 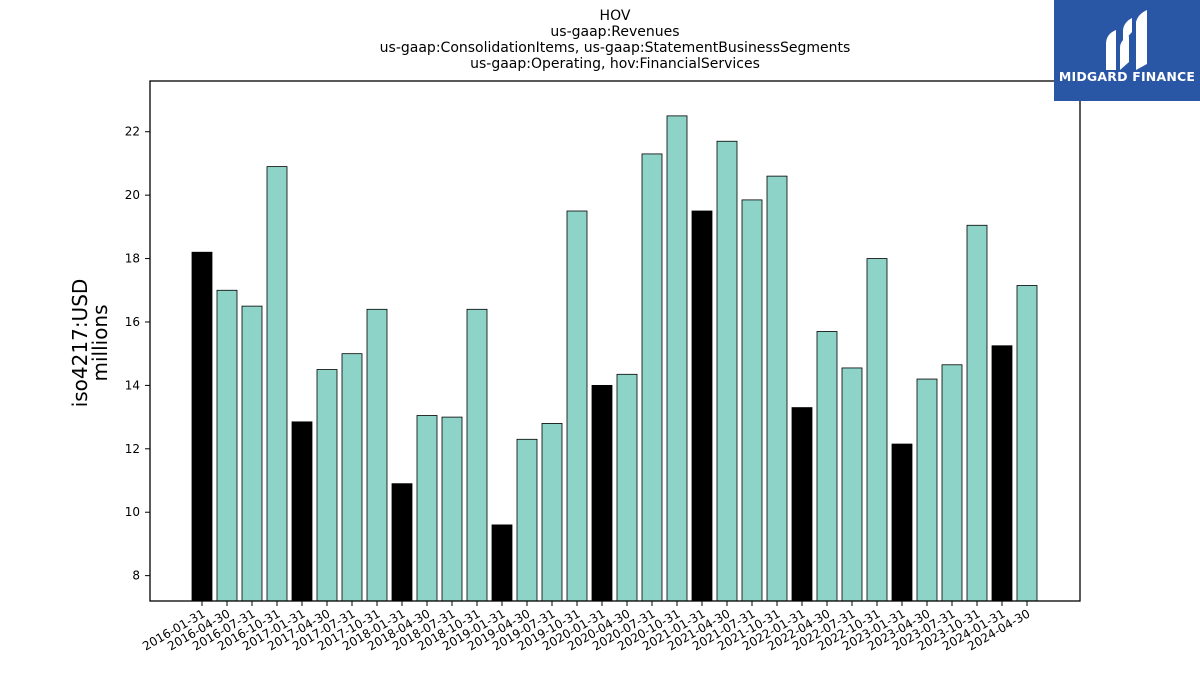 What do you see at coordinates (132, 195) in the screenshot?
I see `y-tick-label: 20` at bounding box center [132, 195].